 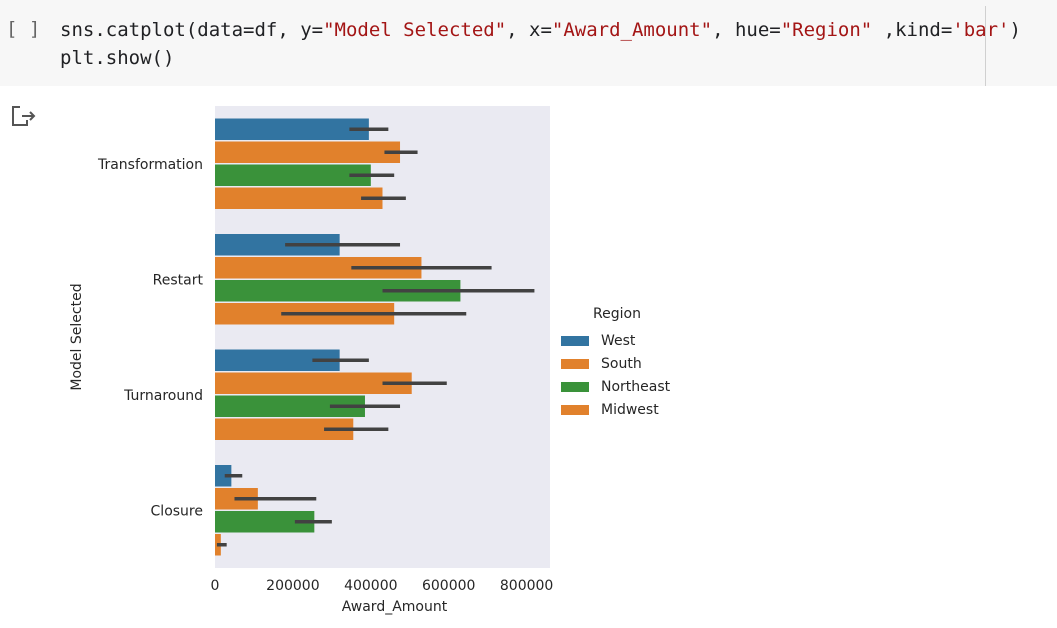 I want to click on x-axis-label: Award_Amount, so click(x=395, y=607).